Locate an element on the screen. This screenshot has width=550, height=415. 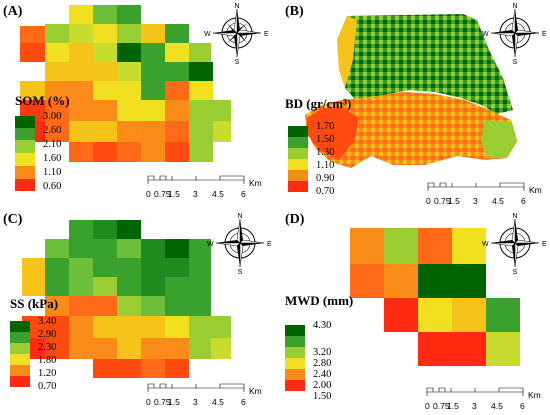
legend-tick: 2.80 is located at coordinates (322, 363).